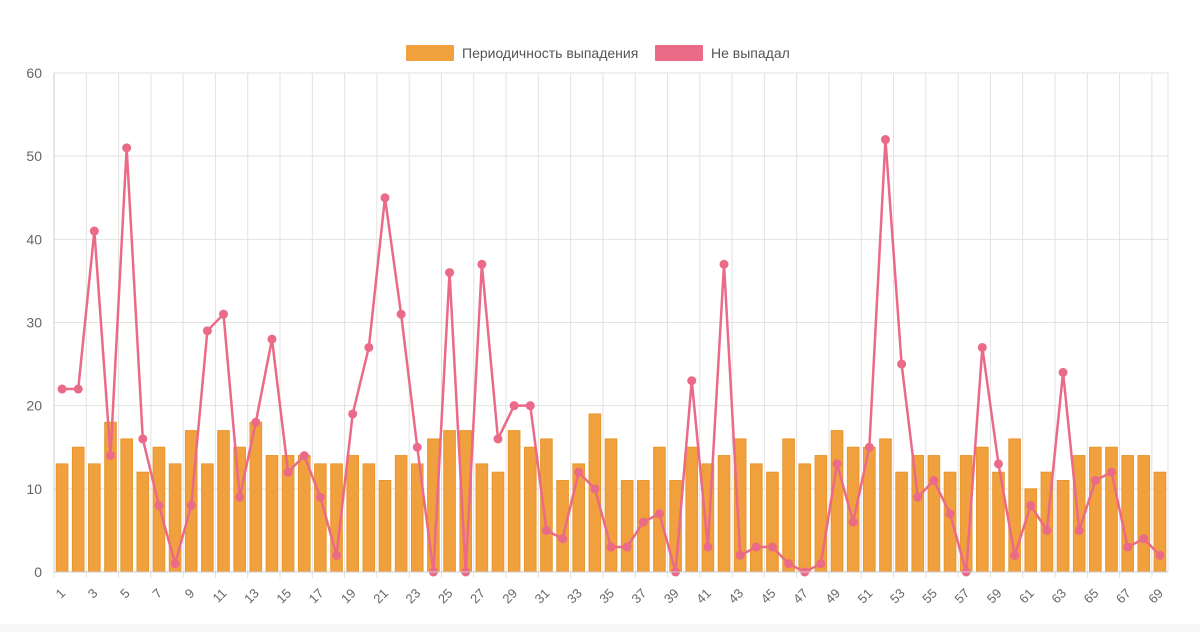 The height and width of the screenshot is (632, 1200). What do you see at coordinates (722, 53) in the screenshot?
I see `legend-item-line: Не выпадал` at bounding box center [722, 53].